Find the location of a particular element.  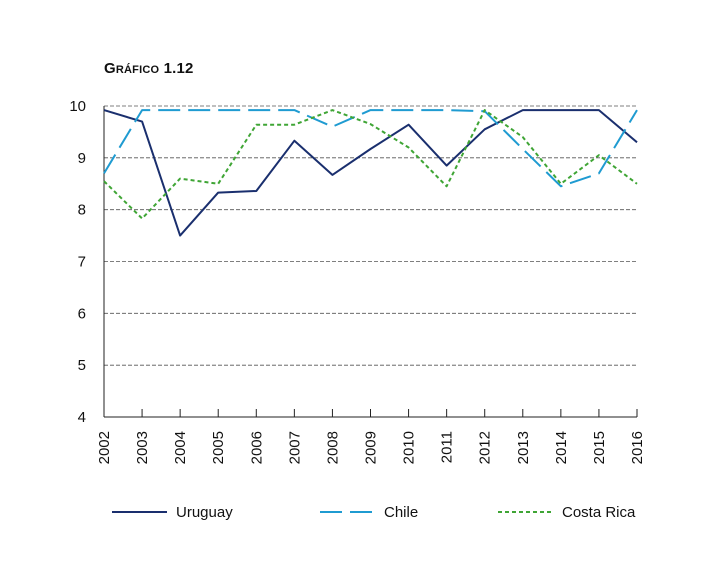

x-tick-label: 2009 is located at coordinates (371, 447).